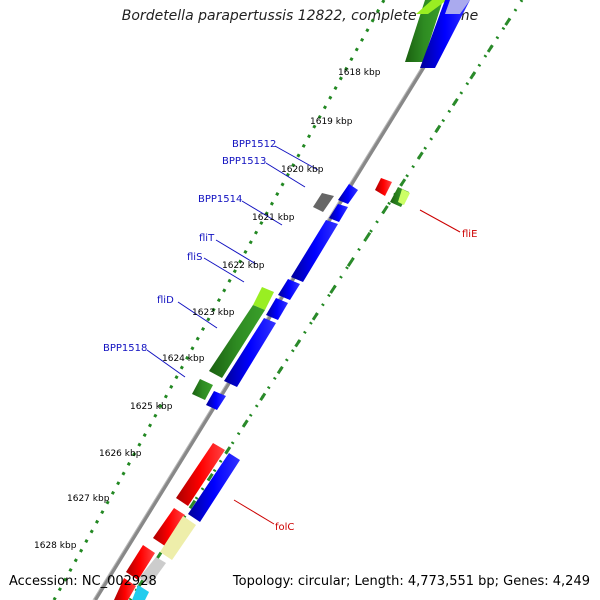  I want to click on tick-label-1623: 1623 kbp, so click(213, 313).